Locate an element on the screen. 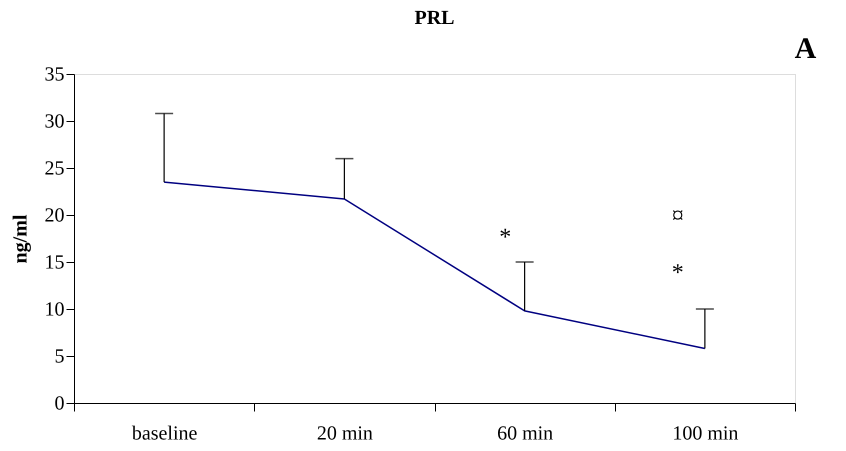 The image size is (846, 451). x-tick-label: 100 min is located at coordinates (705, 433).